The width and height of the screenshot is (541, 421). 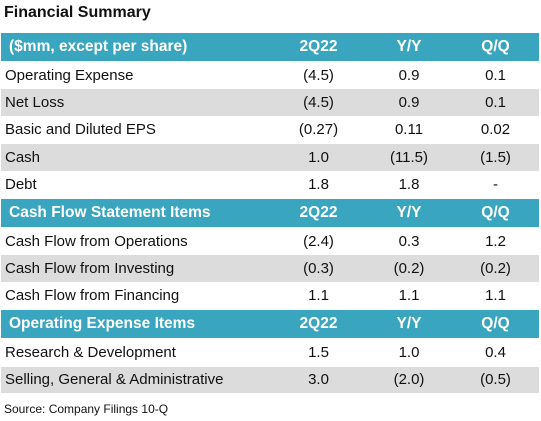 I want to click on table-row: Debt 1.8 1.8 -, so click(x=270, y=185).